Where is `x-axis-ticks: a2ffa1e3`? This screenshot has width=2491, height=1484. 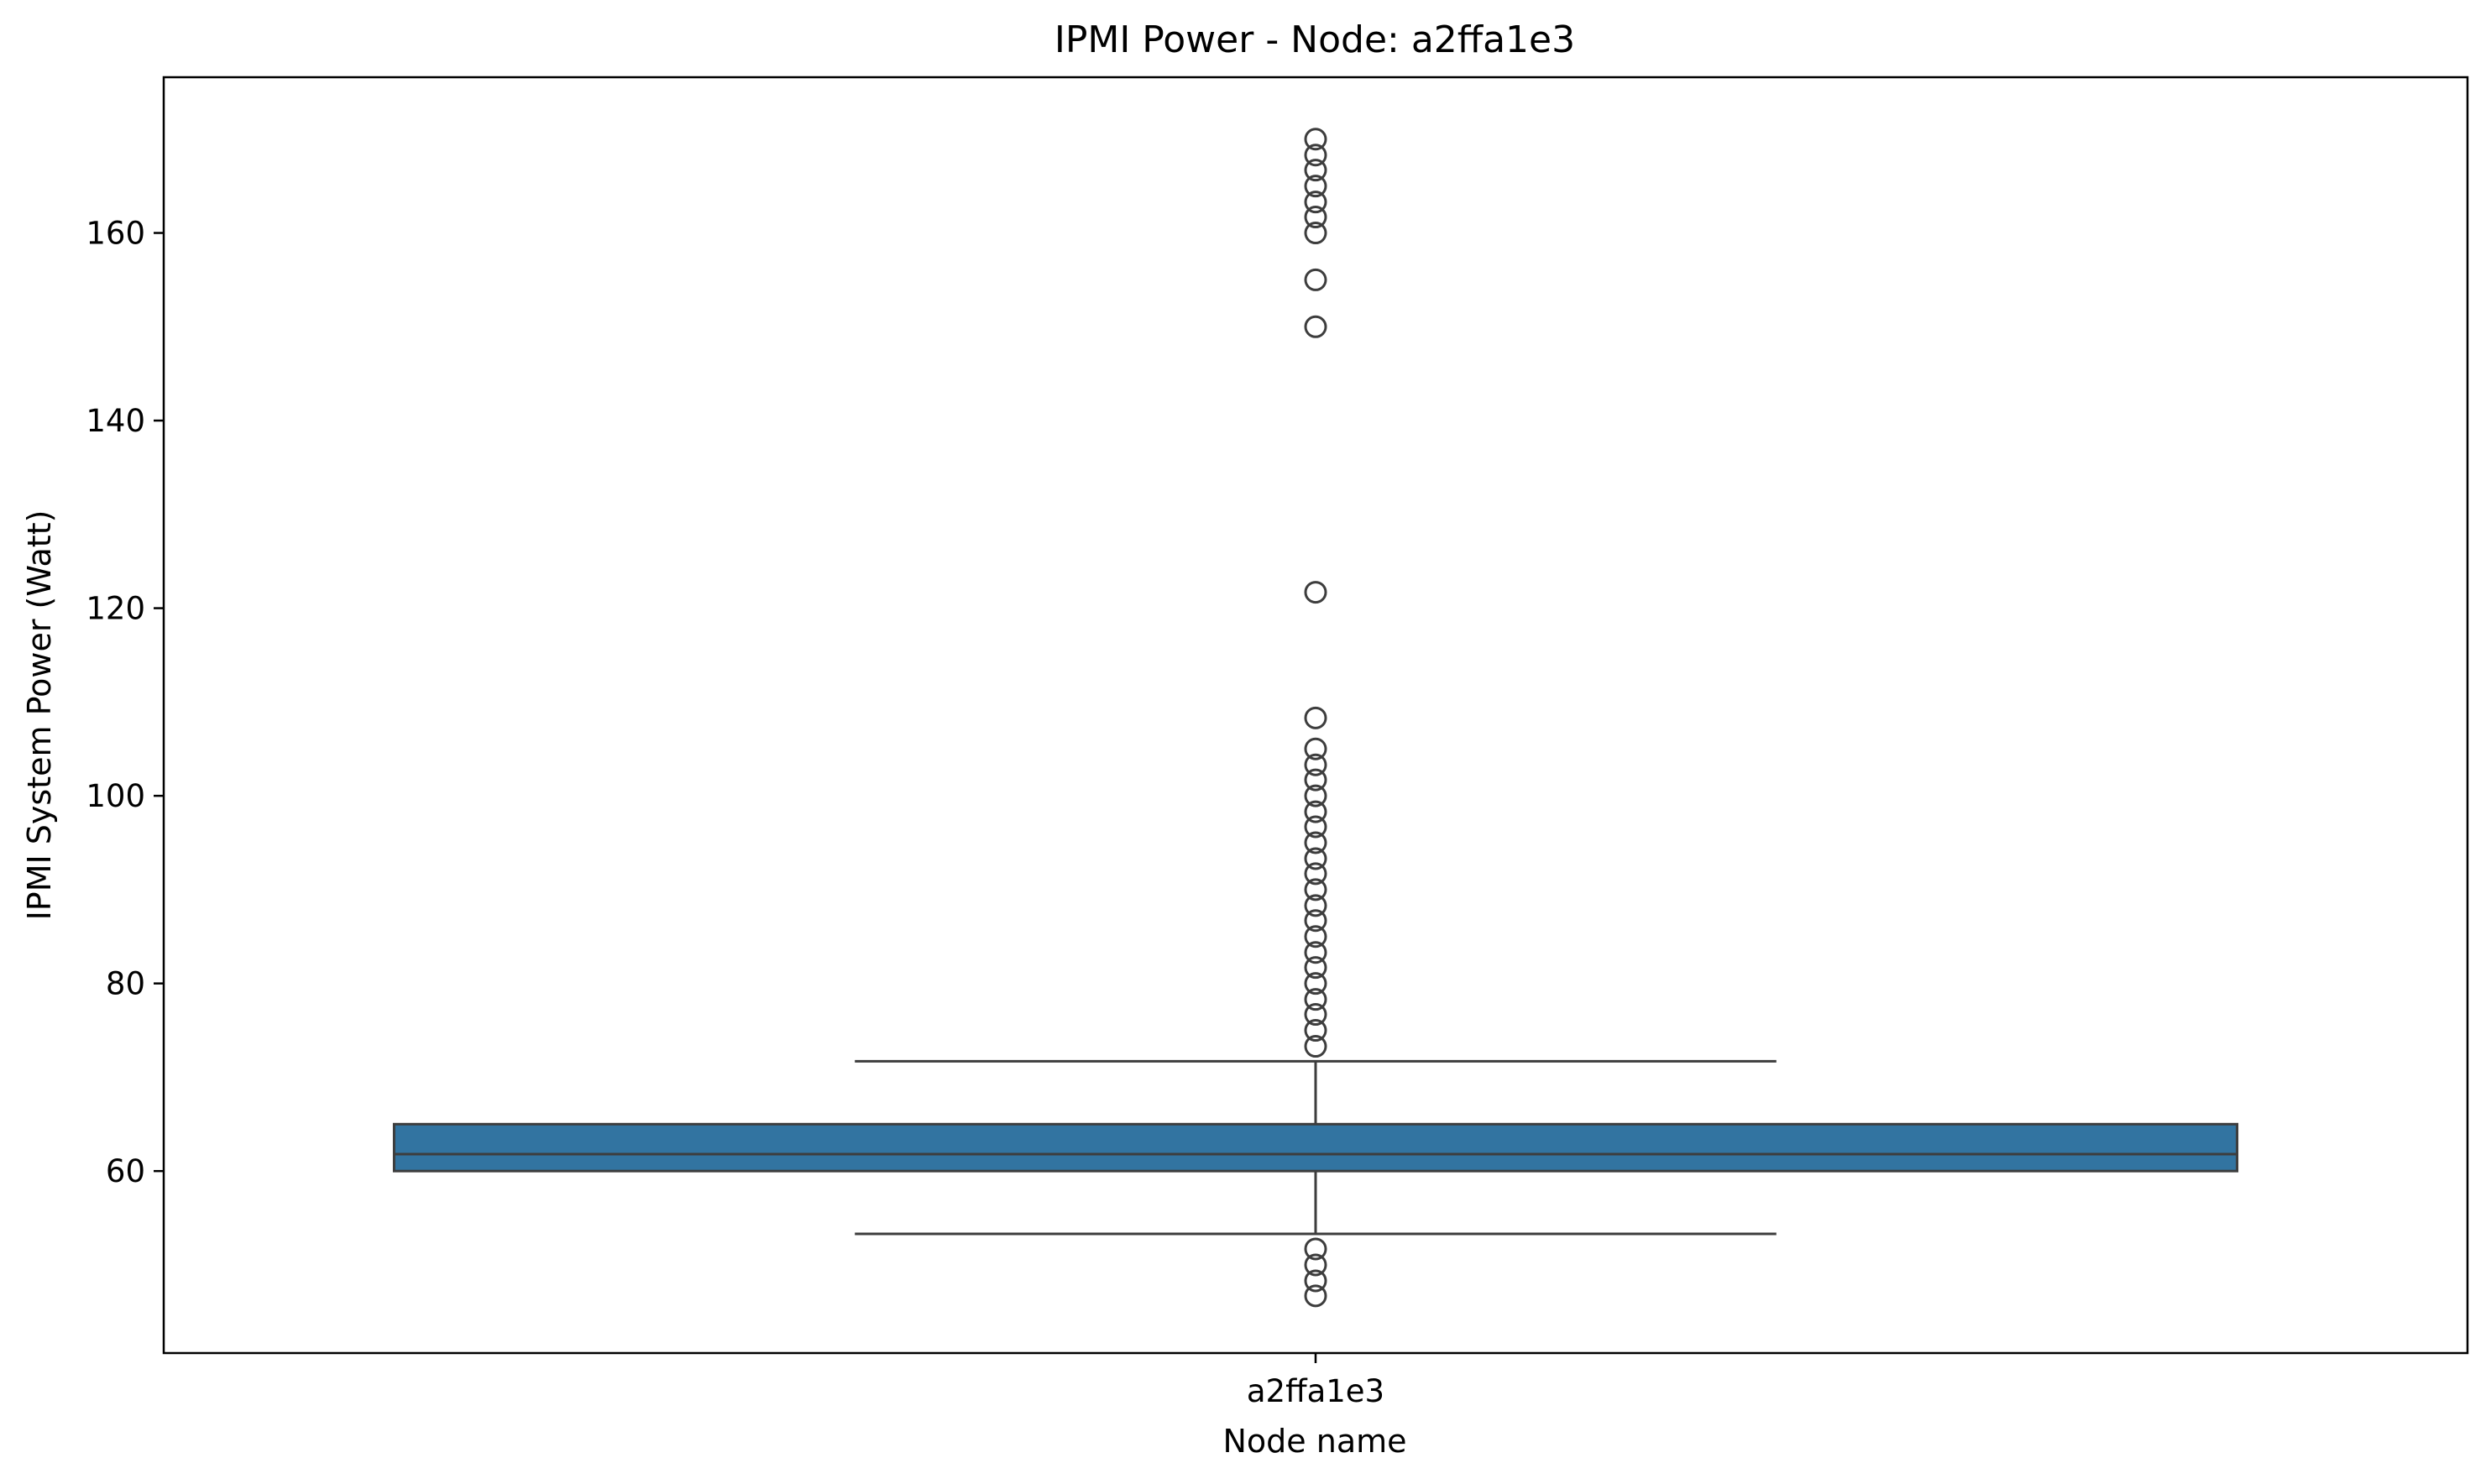 x-axis-ticks: a2ffa1e3 is located at coordinates (1315, 1381).